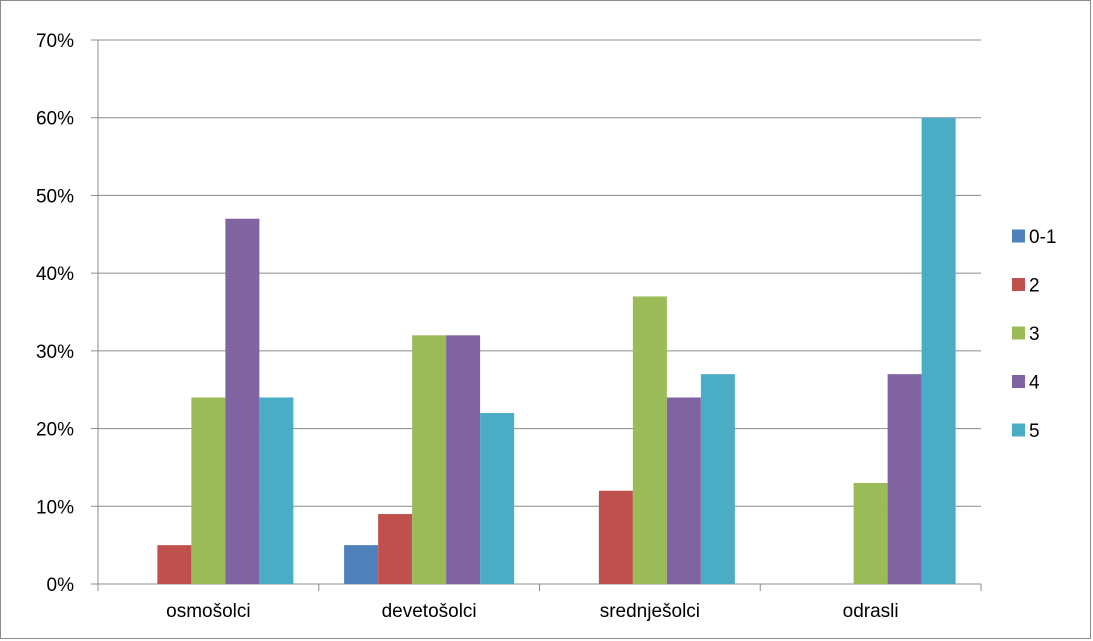 This screenshot has width=1093, height=641. Describe the element at coordinates (55, 352) in the screenshot. I see `y-tick-label: 30%` at that location.